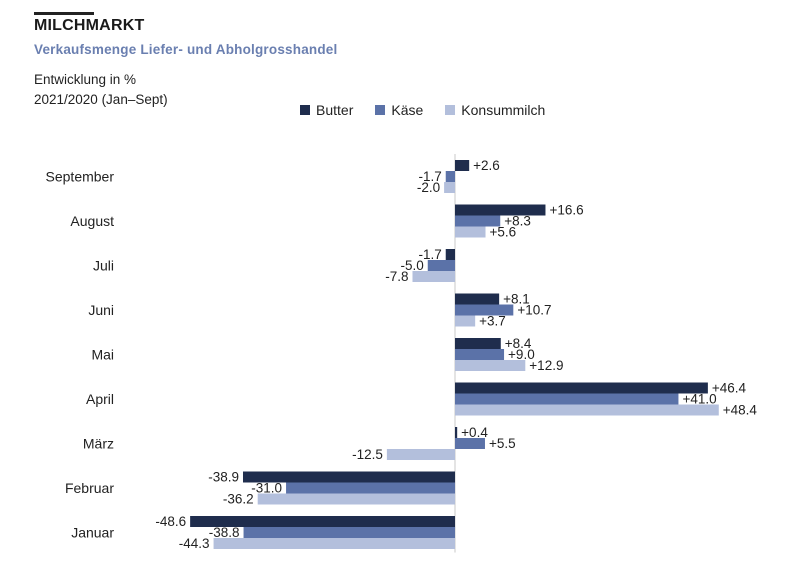 The image size is (800, 570). What do you see at coordinates (224, 532) in the screenshot?
I see `data-label: -38.8` at bounding box center [224, 532].